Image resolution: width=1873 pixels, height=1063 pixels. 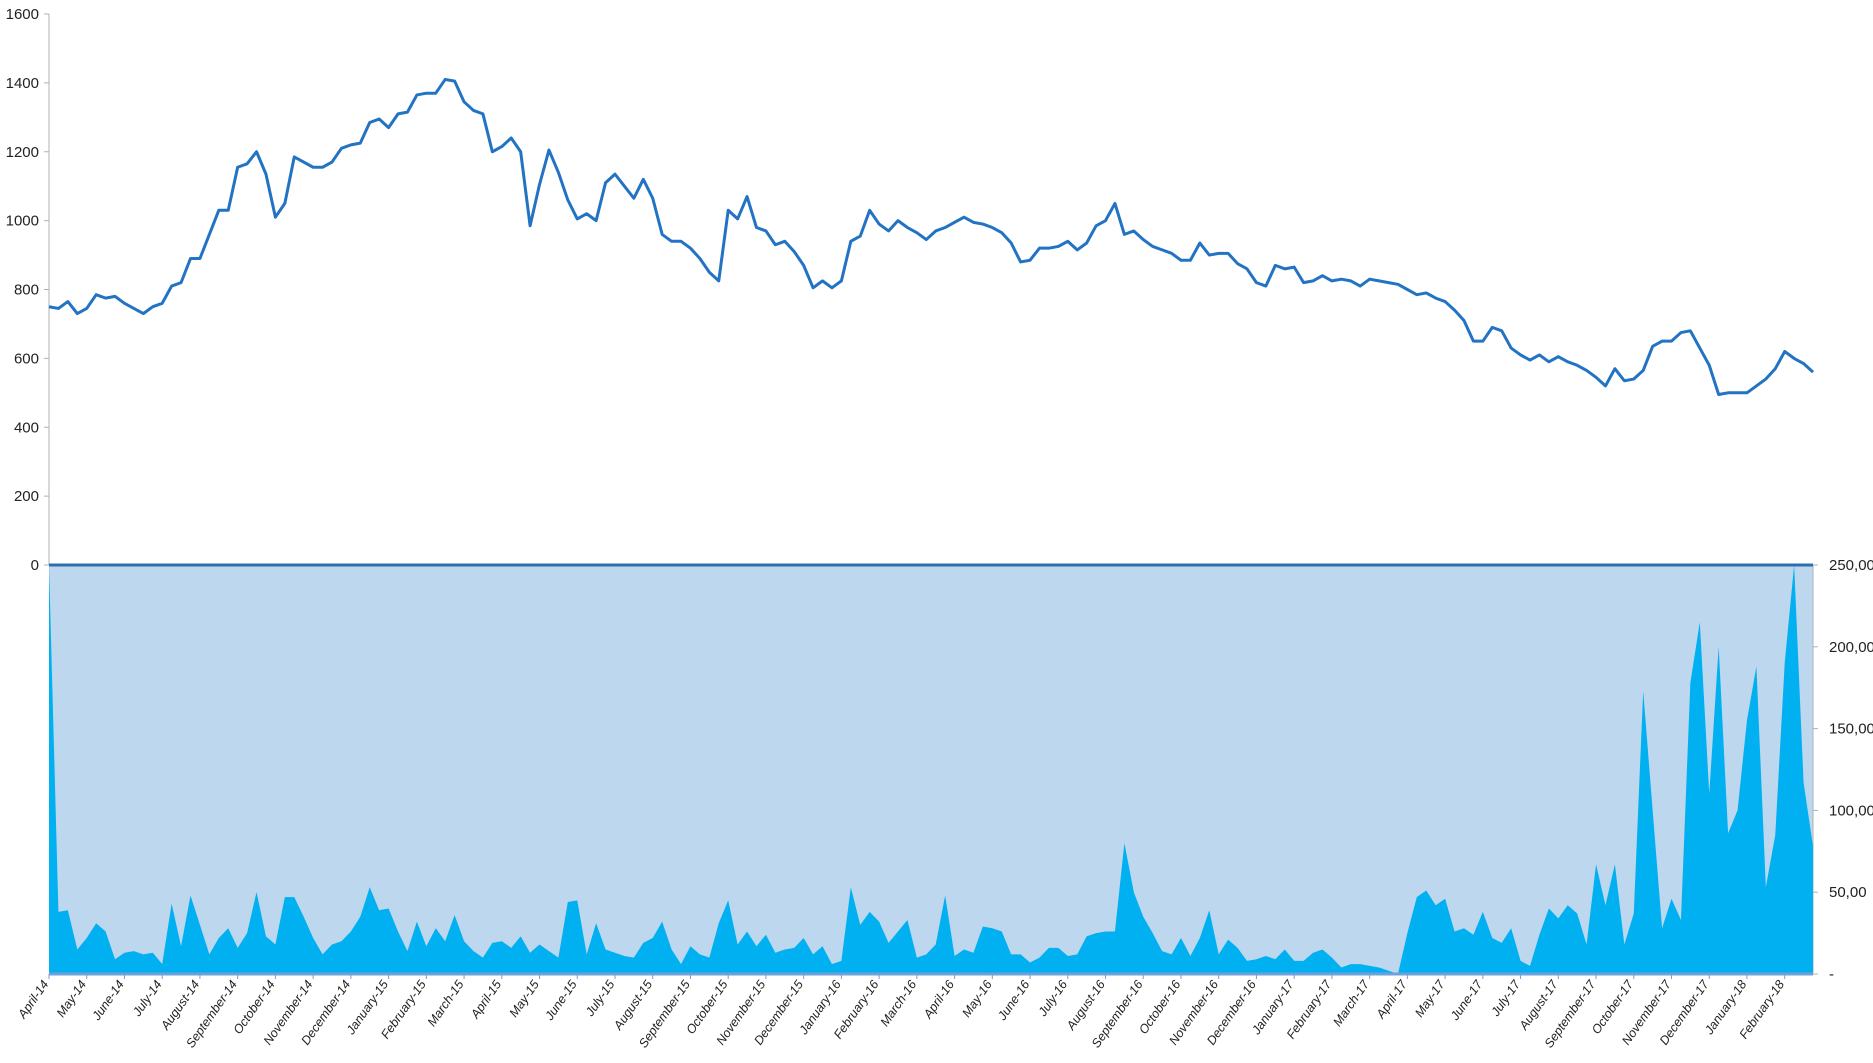 What do you see at coordinates (26, 290) in the screenshot?
I see `y-tick-label: 800` at bounding box center [26, 290].